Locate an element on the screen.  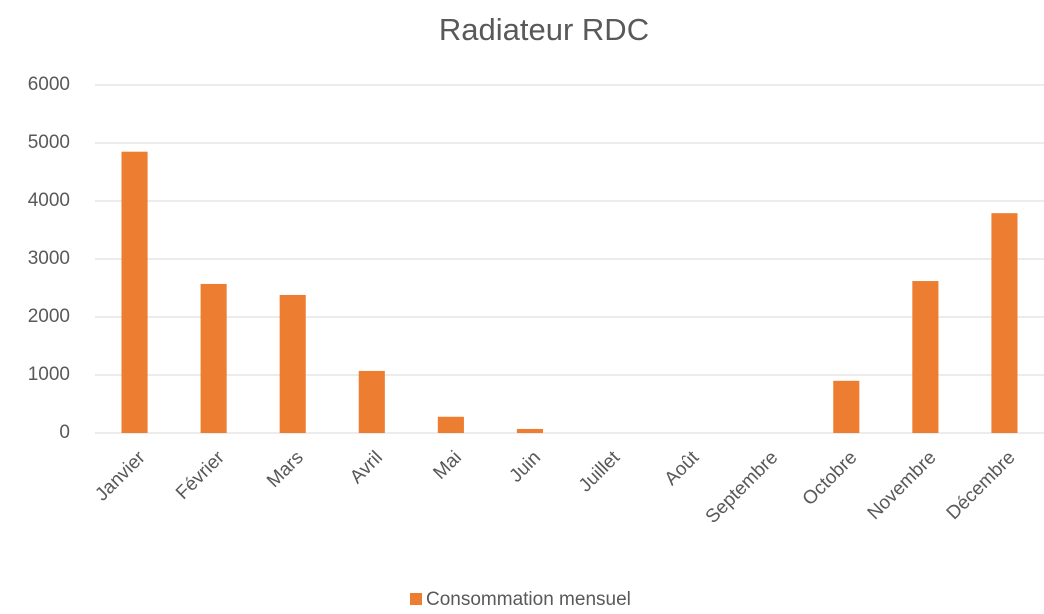
x-tick-label: Octobre is located at coordinates (830, 478).